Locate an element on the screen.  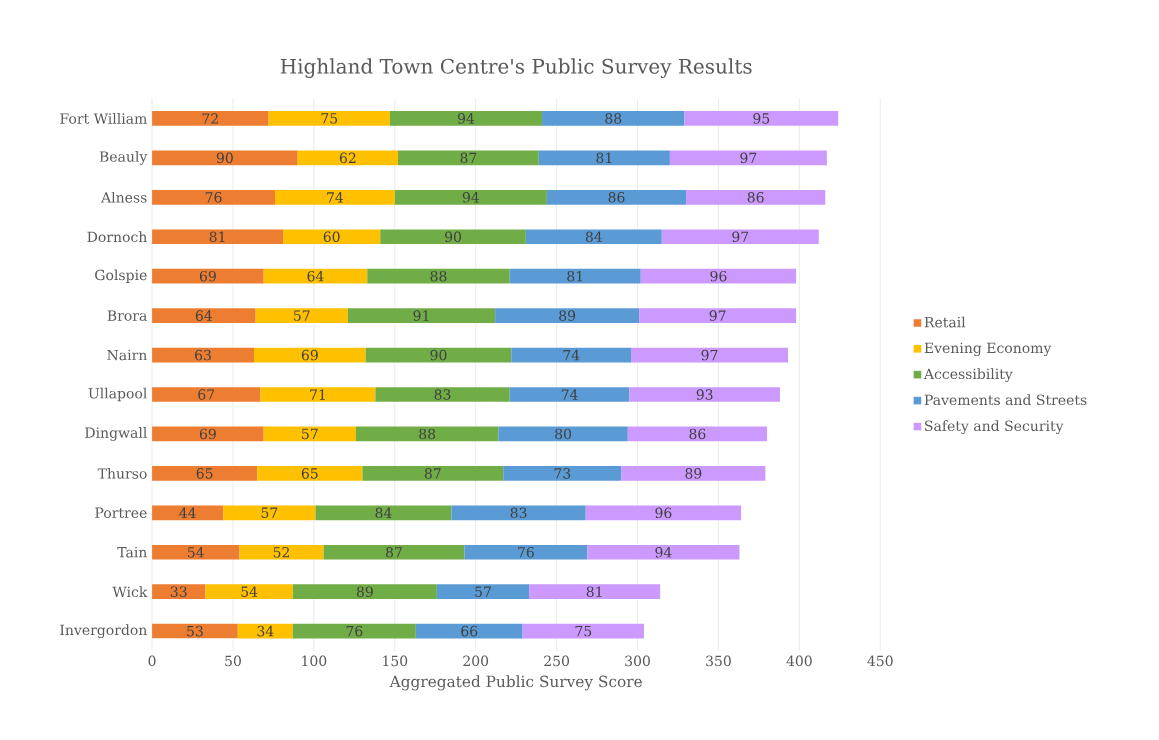
data-label: 72 is located at coordinates (210, 118).